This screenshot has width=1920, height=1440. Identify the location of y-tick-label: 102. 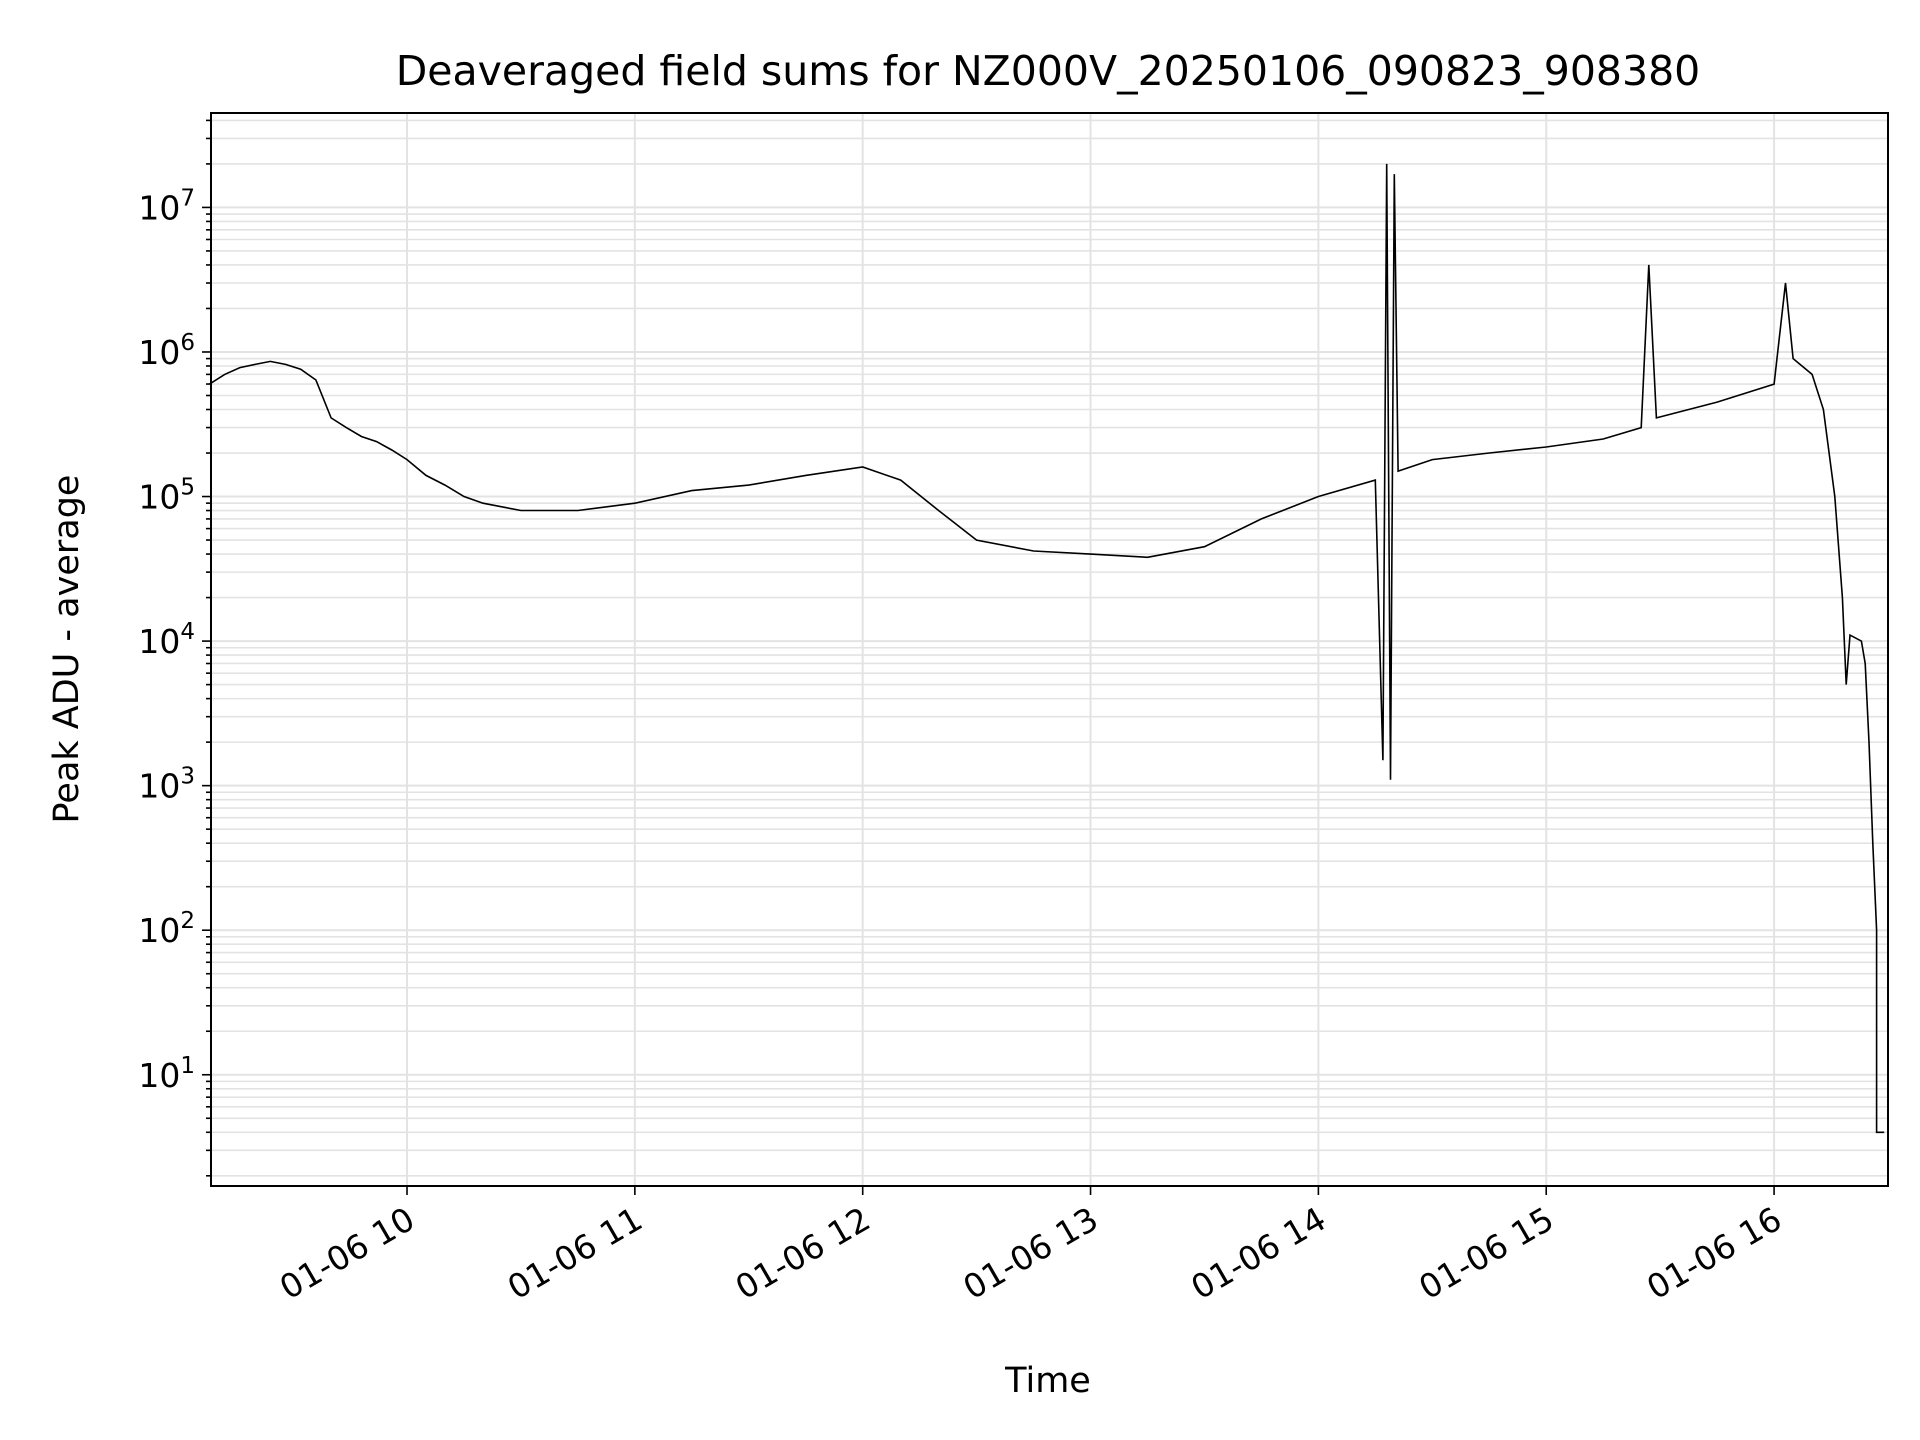
(166, 929).